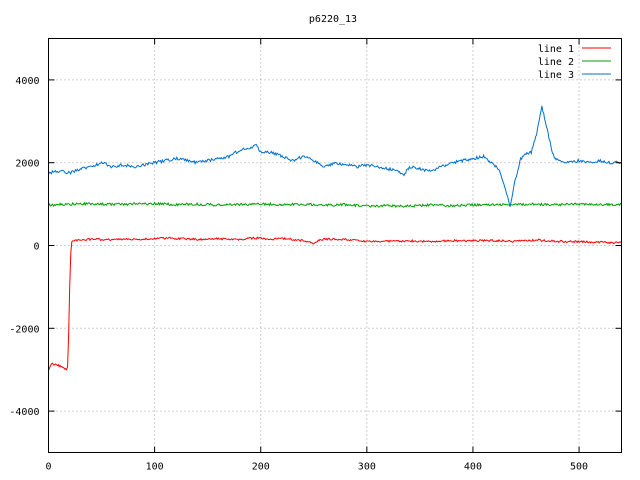 The height and width of the screenshot is (480, 640). Describe the element at coordinates (556, 49) in the screenshot. I see `legend-label: line 1` at that location.